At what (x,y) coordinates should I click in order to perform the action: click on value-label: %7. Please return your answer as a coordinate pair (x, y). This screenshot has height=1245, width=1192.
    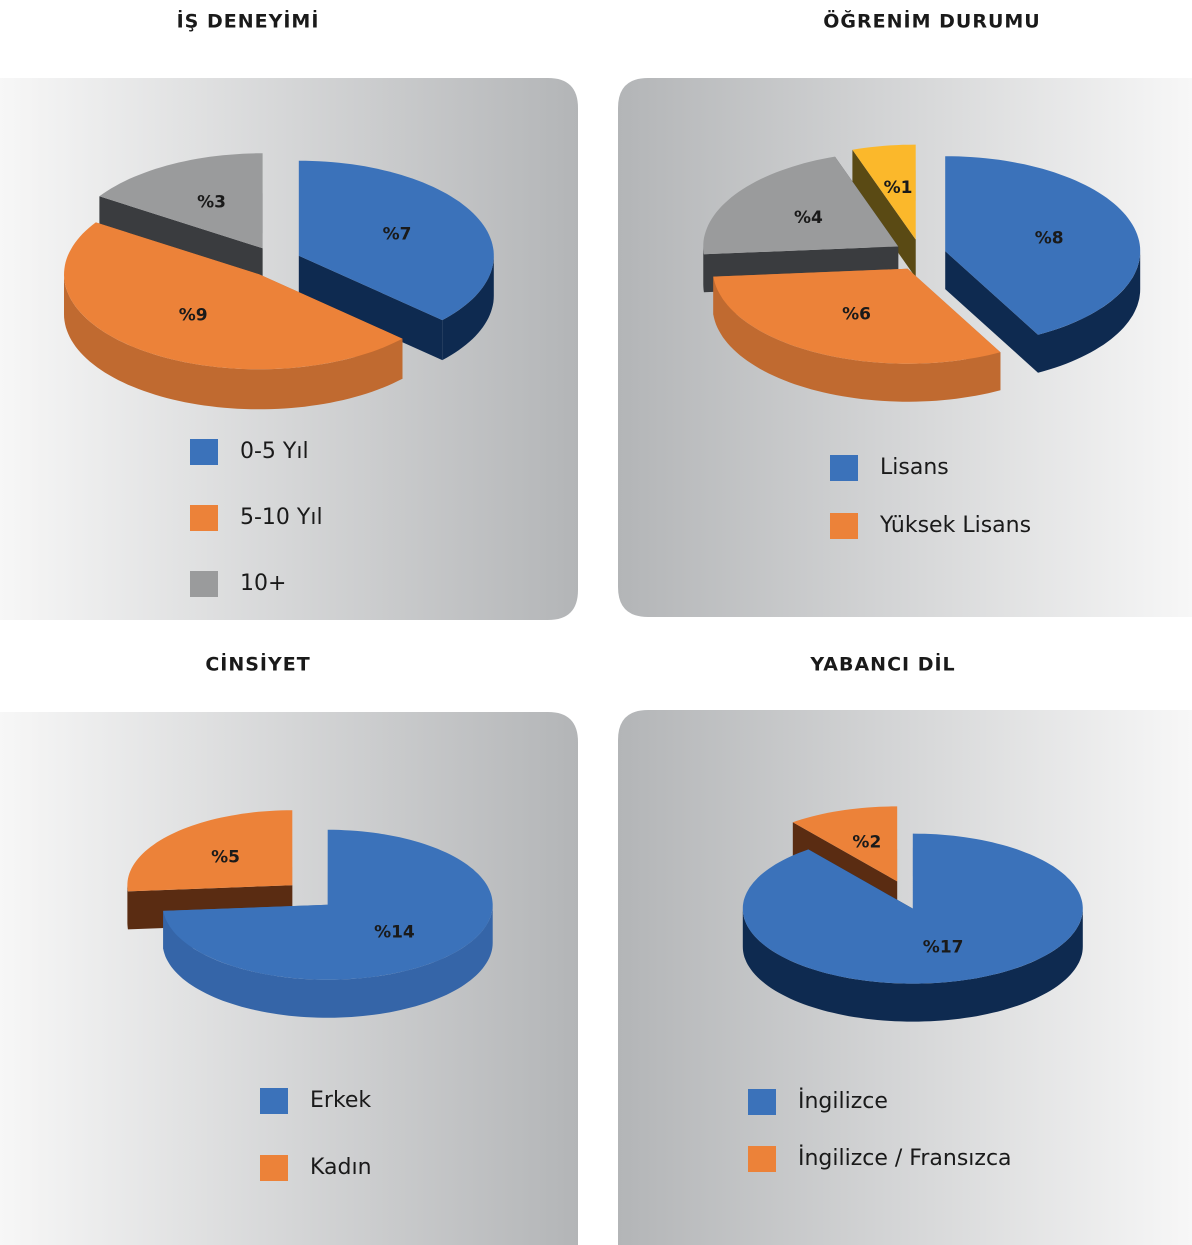
    Looking at the image, I should click on (397, 235).